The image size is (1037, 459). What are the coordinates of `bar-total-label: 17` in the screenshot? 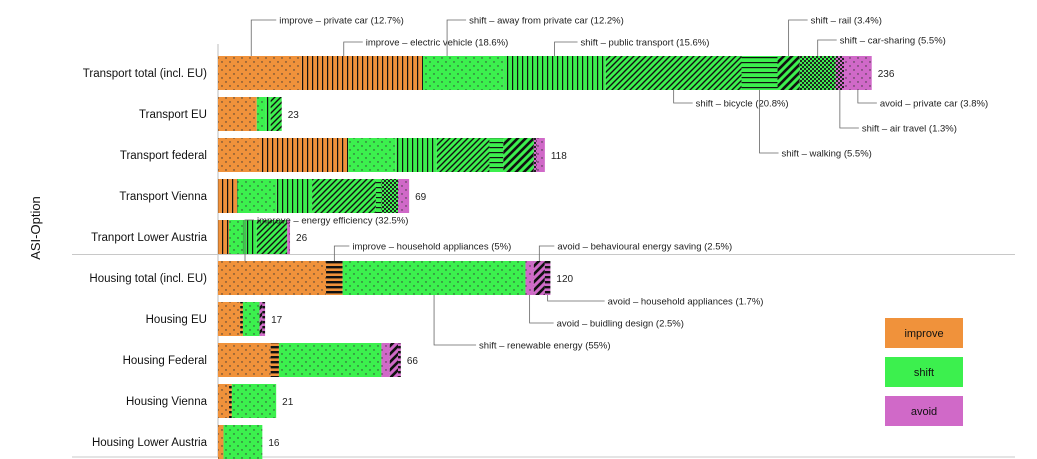 It's located at (277, 320).